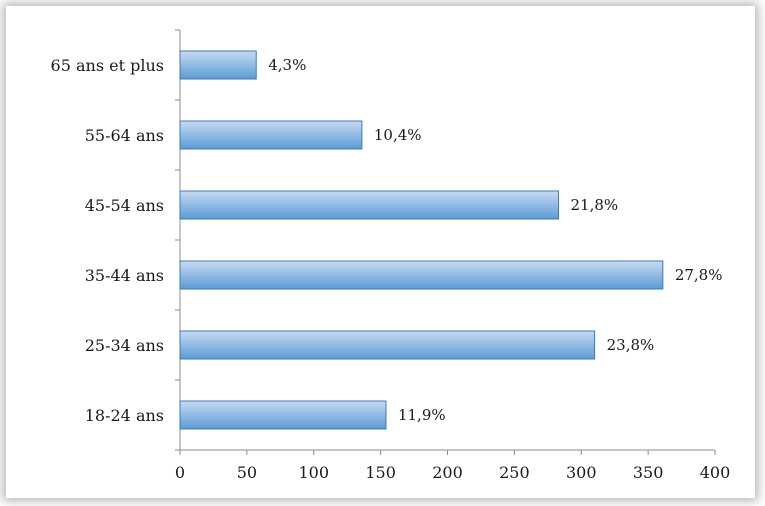  Describe the element at coordinates (631, 345) in the screenshot. I see `data-label: 23,8%` at that location.